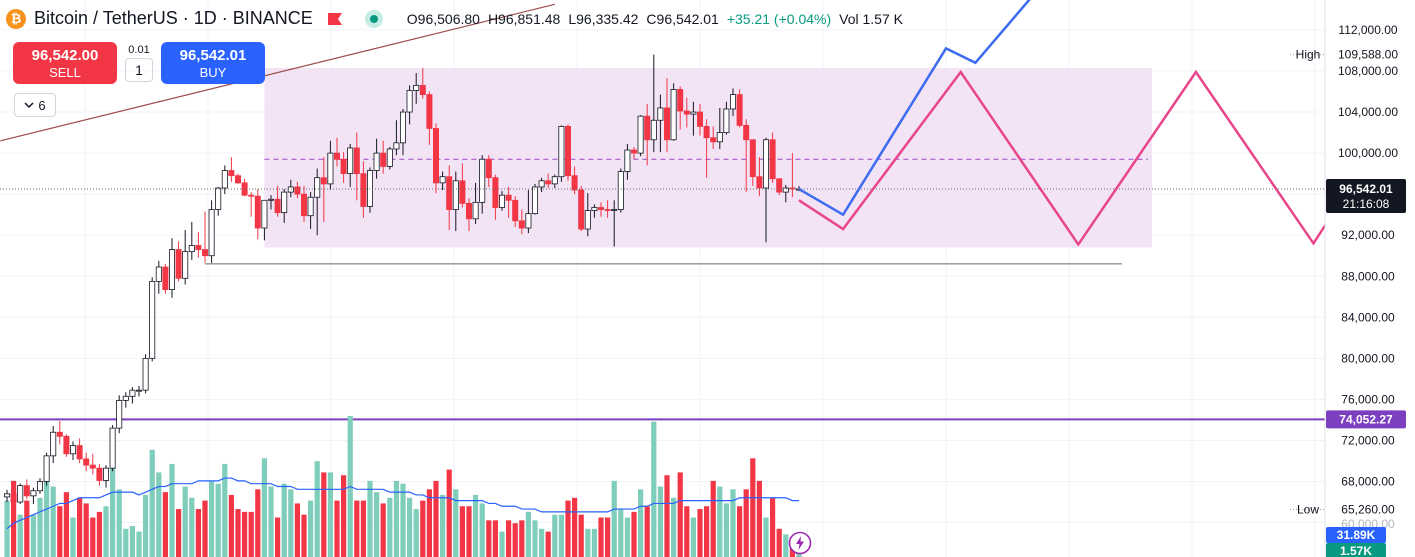 The width and height of the screenshot is (1415, 557). What do you see at coordinates (335, 19) in the screenshot?
I see `flag-icon` at bounding box center [335, 19].